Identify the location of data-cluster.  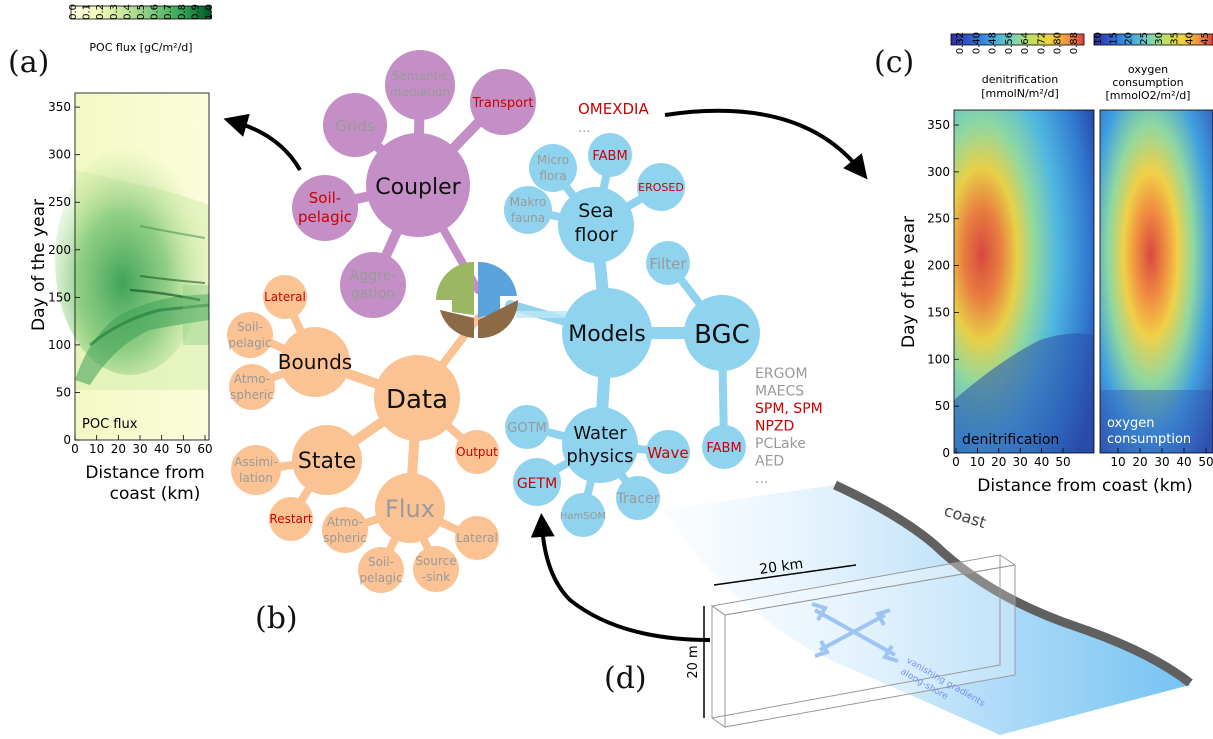
(363, 434).